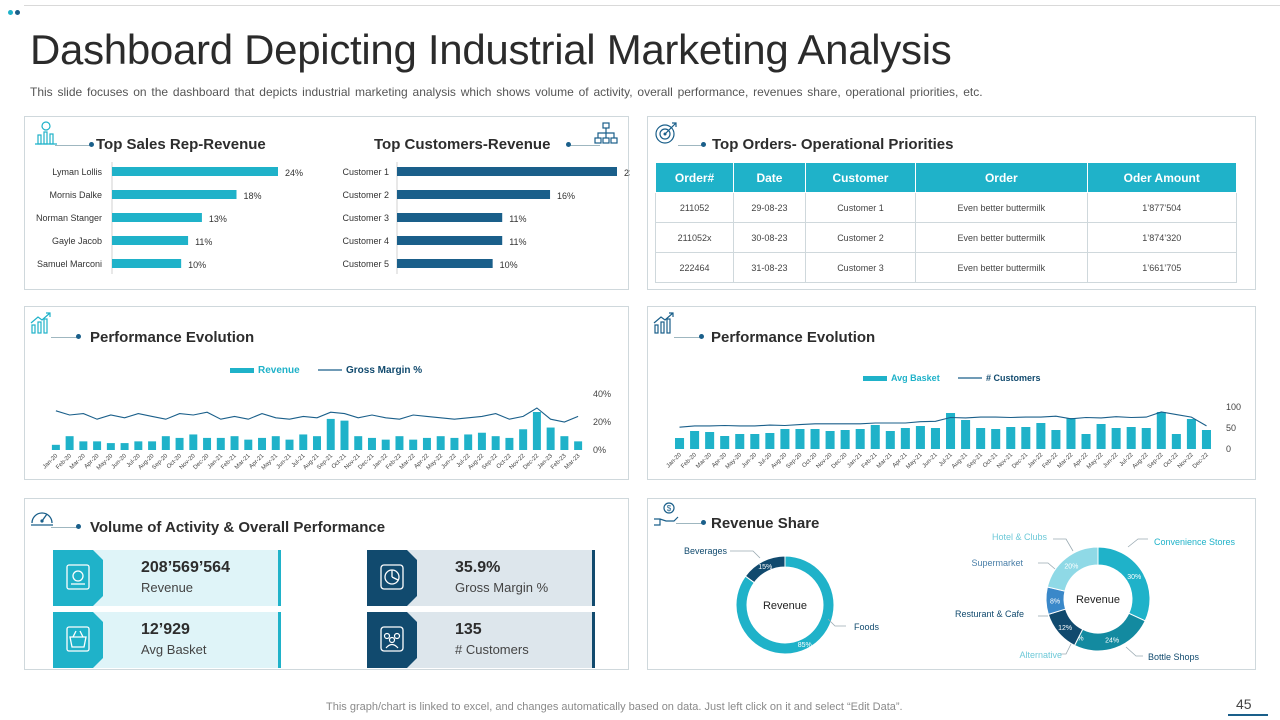 Image resolution: width=1280 pixels, height=720 pixels. I want to click on growth-chart-icon, so click(40, 323).